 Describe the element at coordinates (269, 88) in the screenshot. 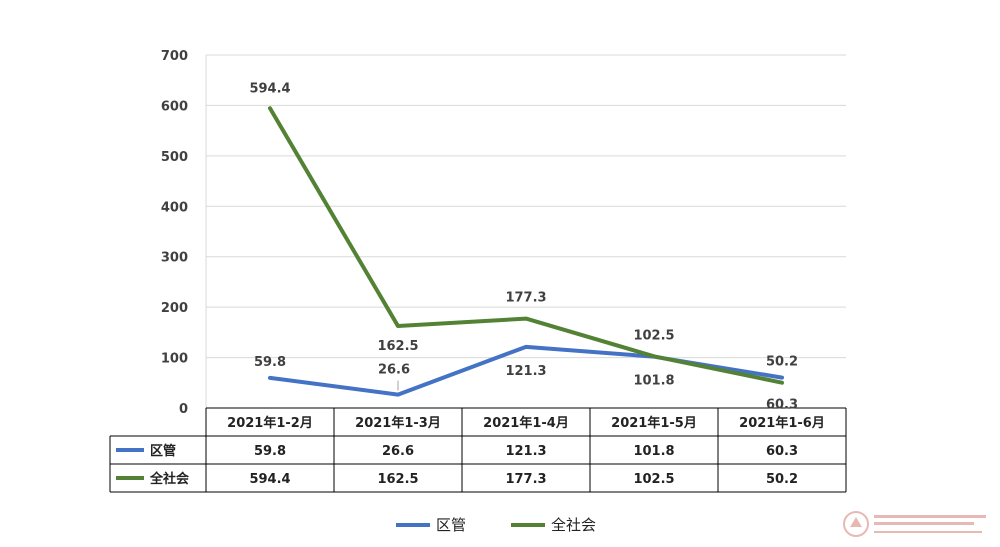

I see `data-label: 594.4` at that location.